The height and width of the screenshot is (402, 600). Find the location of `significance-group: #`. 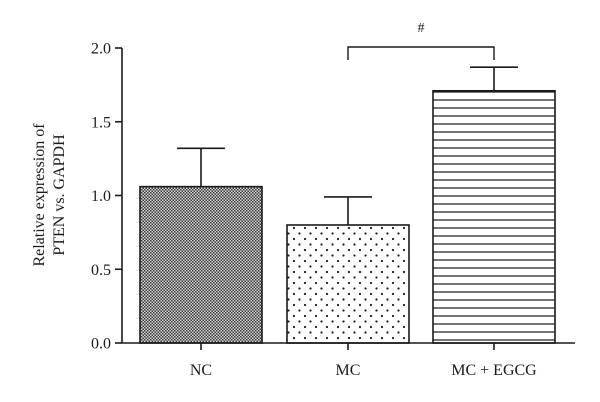

significance-group: # is located at coordinates (421, 40).